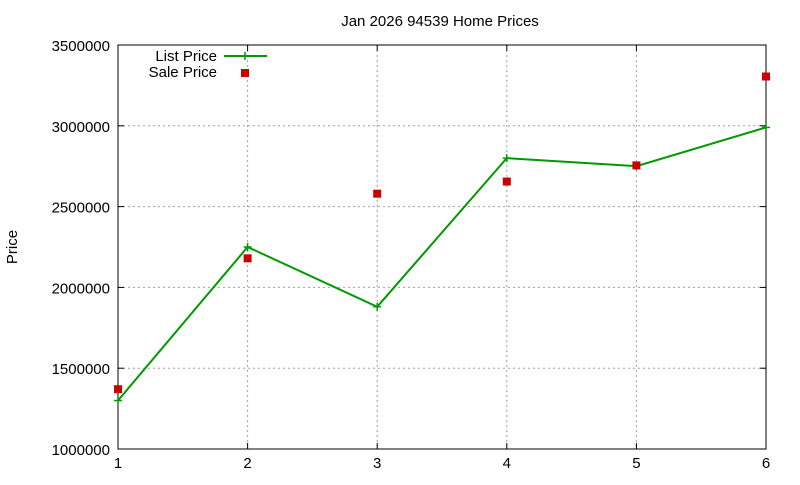 The height and width of the screenshot is (485, 800). What do you see at coordinates (507, 463) in the screenshot?
I see `x-tick-label: 4` at bounding box center [507, 463].